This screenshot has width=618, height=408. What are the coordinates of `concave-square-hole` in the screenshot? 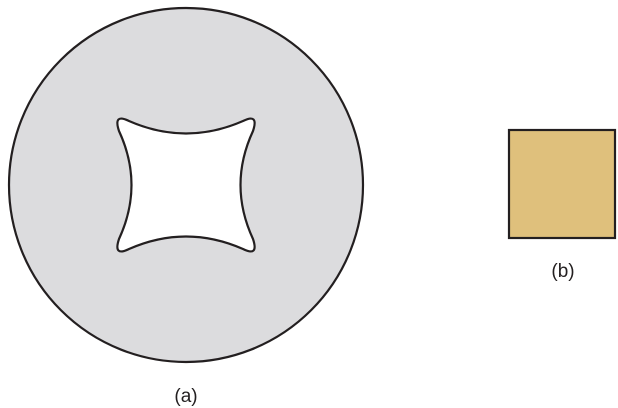 It's located at (186, 185).